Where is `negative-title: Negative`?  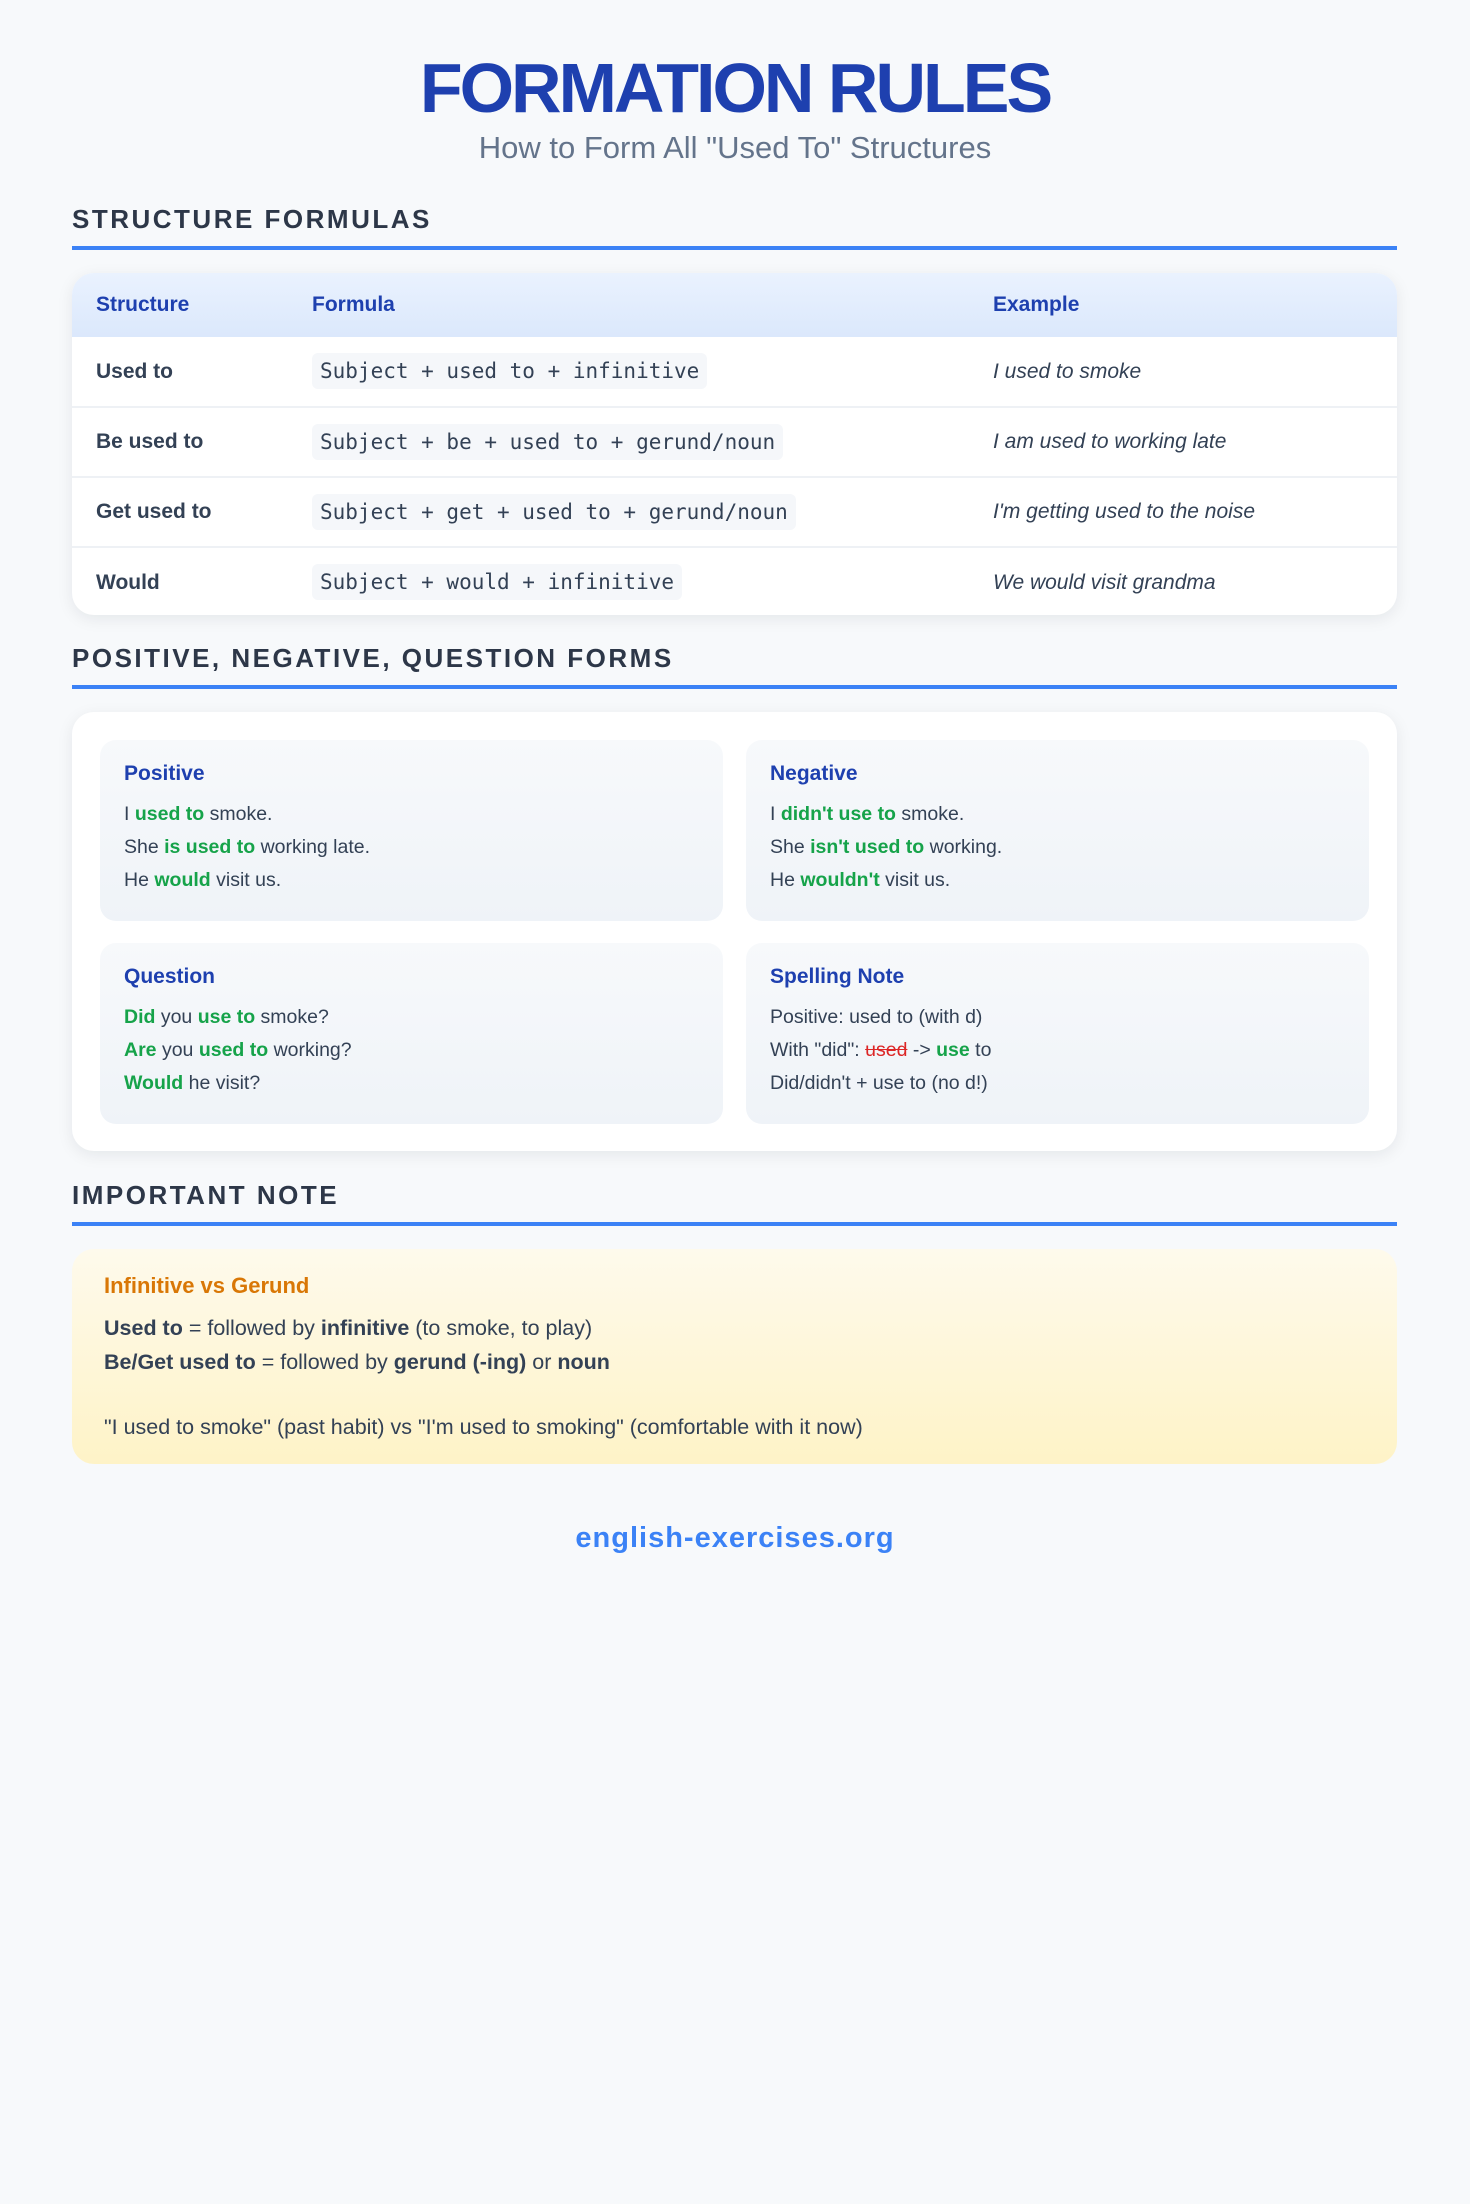
negative-title: Negative is located at coordinates (814, 773).